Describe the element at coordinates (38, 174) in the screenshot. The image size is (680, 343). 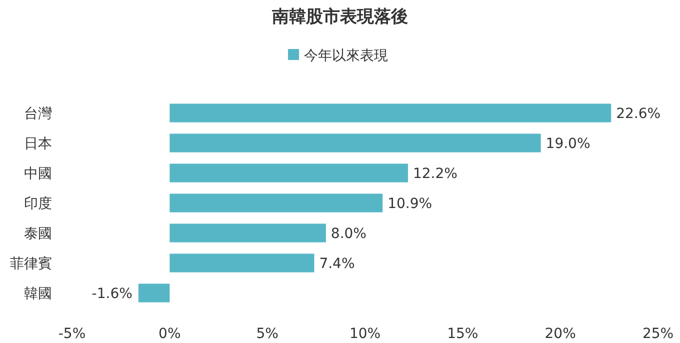
I see `y-tick-label: 中國` at that location.